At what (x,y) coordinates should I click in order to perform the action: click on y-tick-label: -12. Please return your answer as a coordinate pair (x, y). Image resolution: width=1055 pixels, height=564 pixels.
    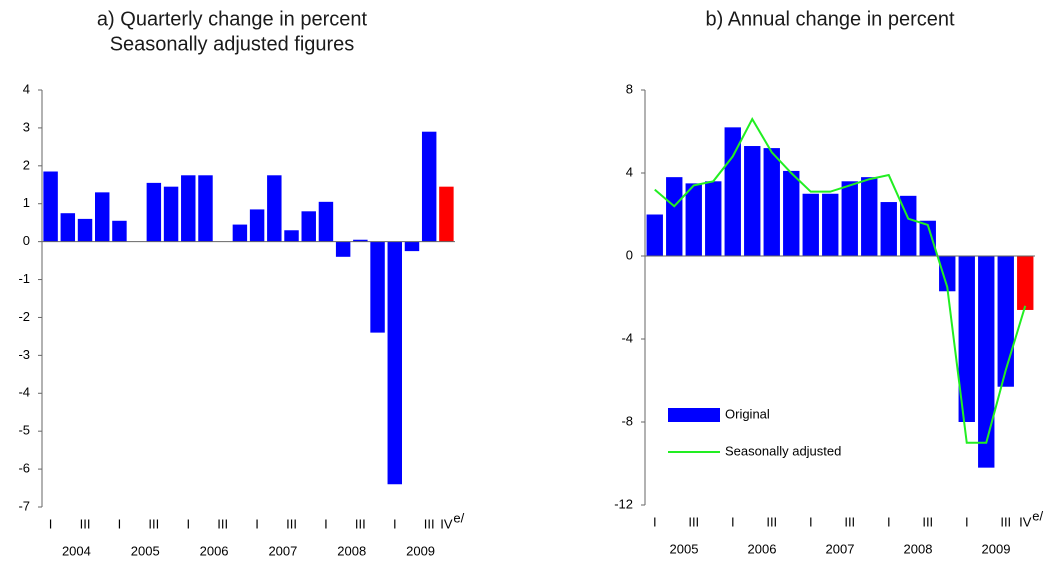
    Looking at the image, I should click on (623, 503).